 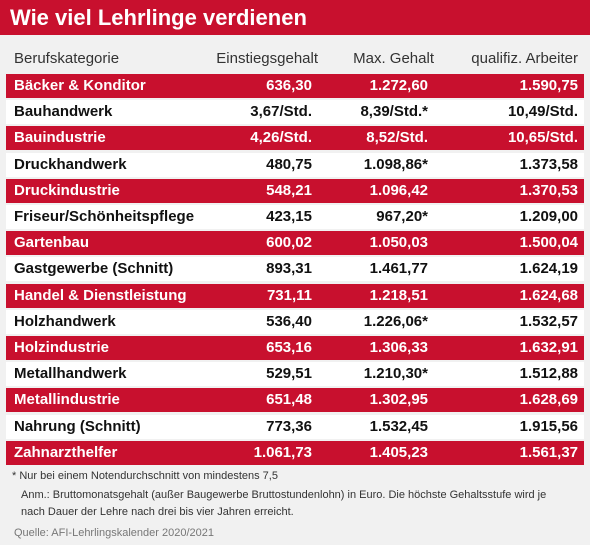 What do you see at coordinates (94, 269) in the screenshot?
I see `category-cell: Gastgewerbe (Schnitt)` at bounding box center [94, 269].